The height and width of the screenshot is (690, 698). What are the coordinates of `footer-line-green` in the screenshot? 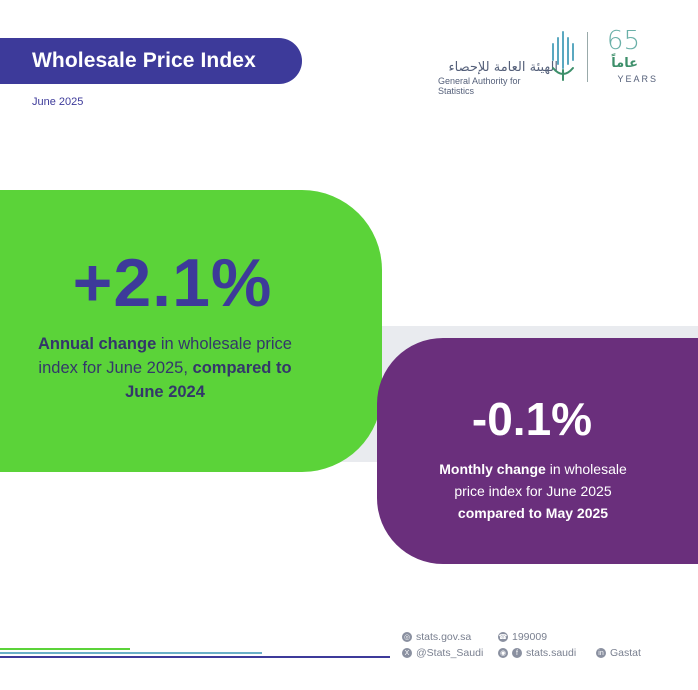 It's located at (65, 649).